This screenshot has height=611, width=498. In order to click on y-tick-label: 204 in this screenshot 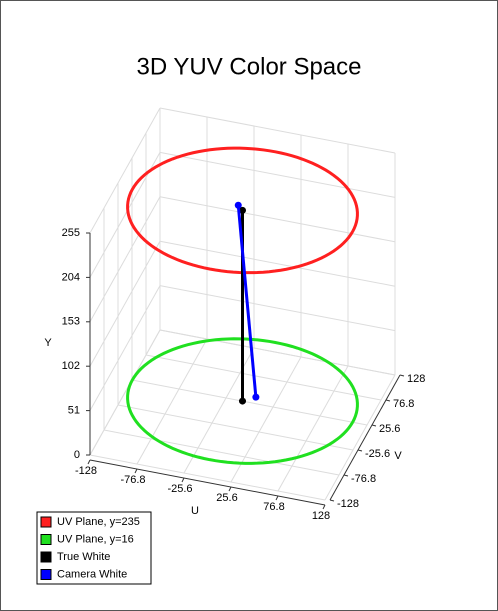, I will do `click(71, 277)`.